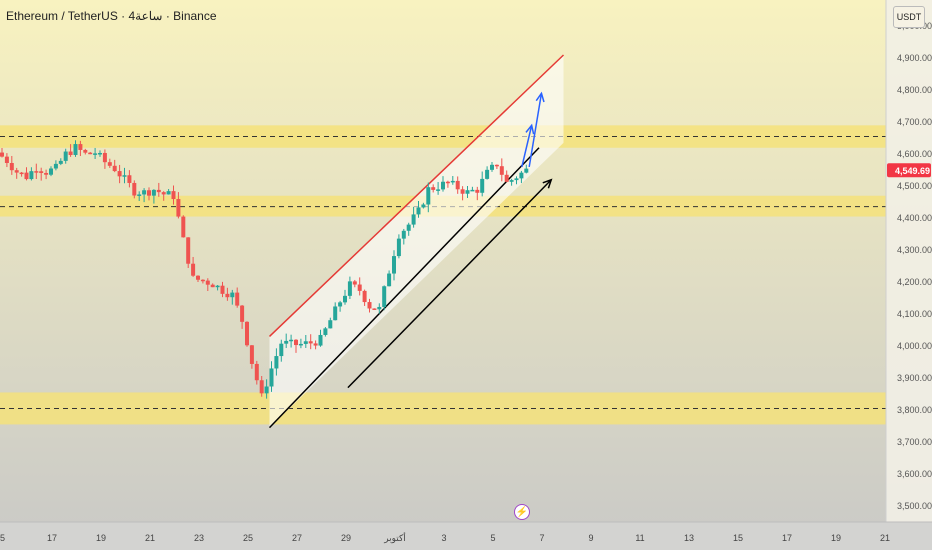  Describe the element at coordinates (522, 512) in the screenshot. I see `lightning-icon: ⚡` at that location.